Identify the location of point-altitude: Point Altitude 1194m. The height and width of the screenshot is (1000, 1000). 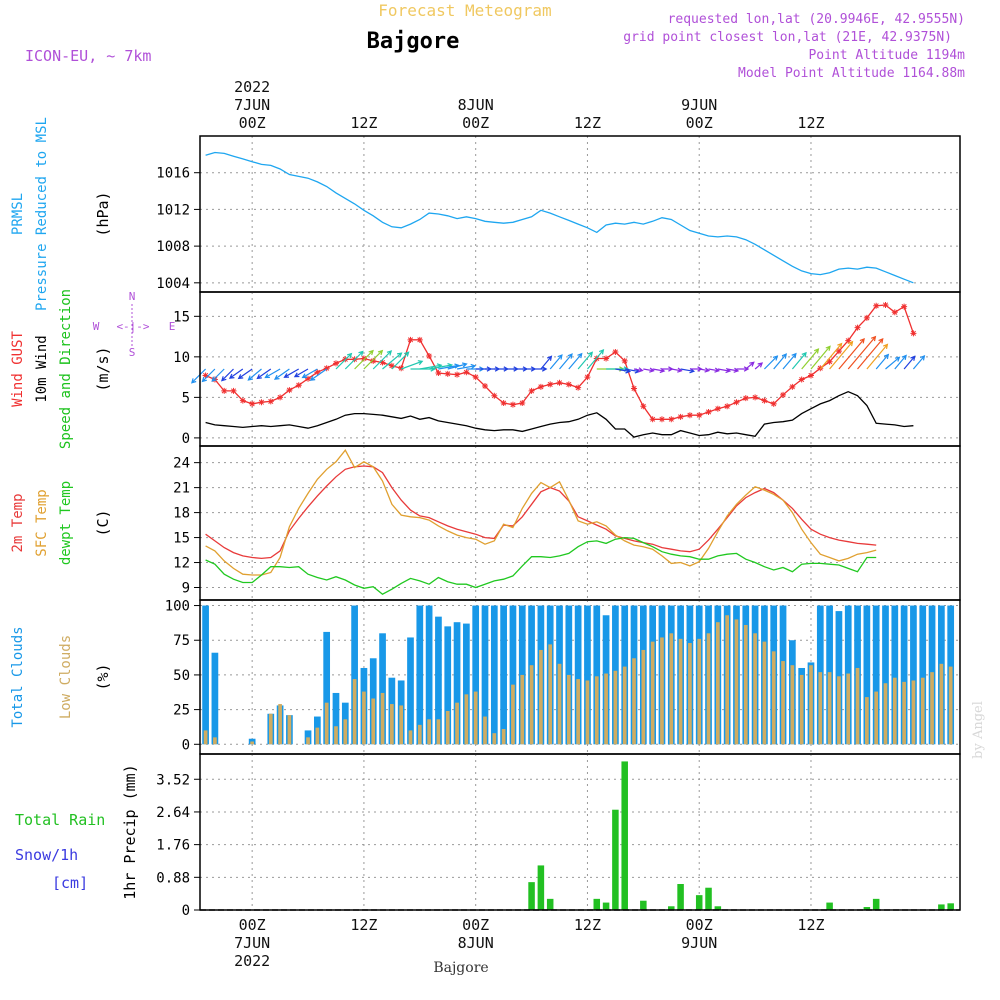
(886, 55).